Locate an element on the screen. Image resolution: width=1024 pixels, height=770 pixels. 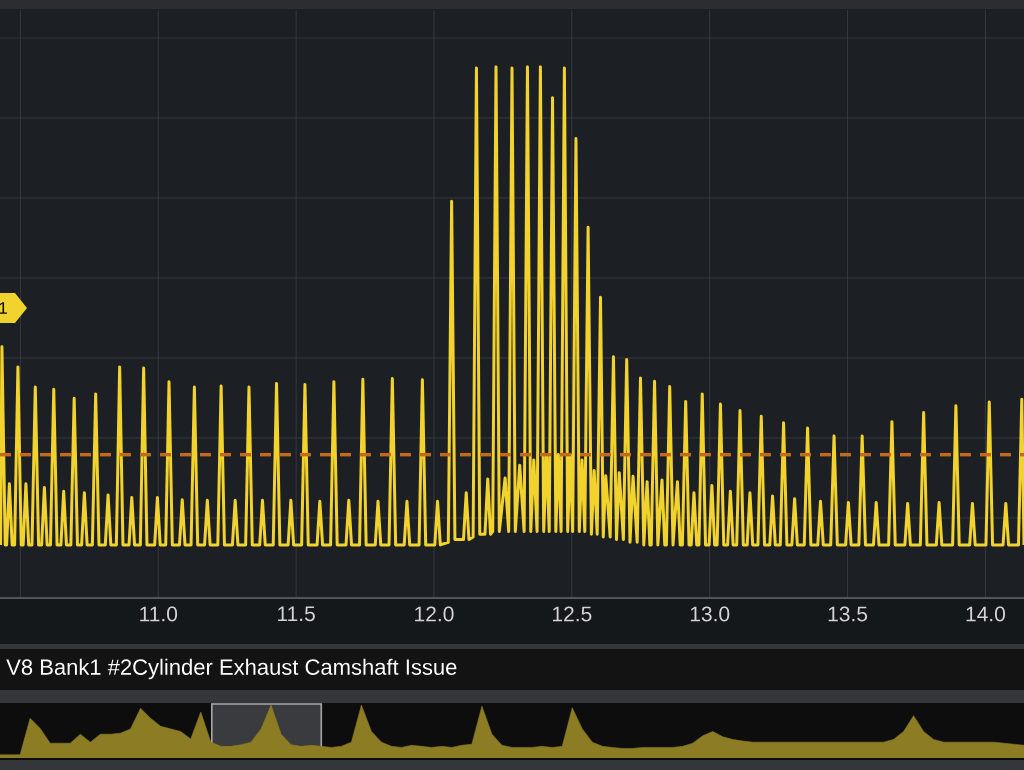
x-tick-label: 12.5 is located at coordinates (572, 614).